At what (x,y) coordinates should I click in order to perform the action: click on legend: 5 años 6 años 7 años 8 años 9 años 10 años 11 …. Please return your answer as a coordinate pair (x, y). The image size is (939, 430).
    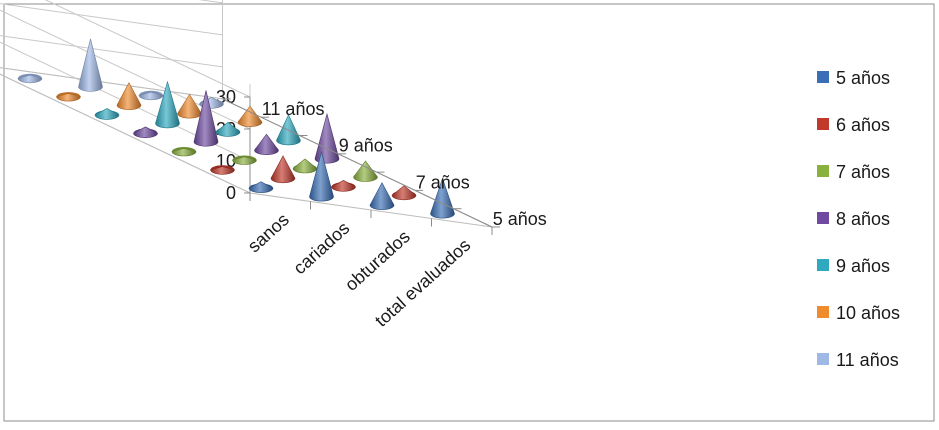
    Looking at the image, I should click on (858, 219).